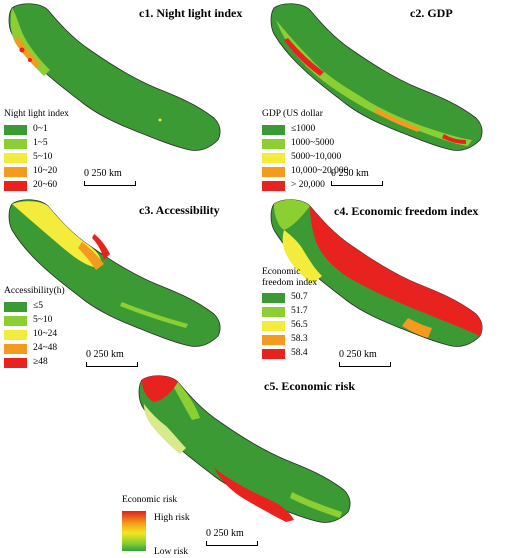 The height and width of the screenshot is (558, 513). I want to click on map-c2, so click(376, 77).